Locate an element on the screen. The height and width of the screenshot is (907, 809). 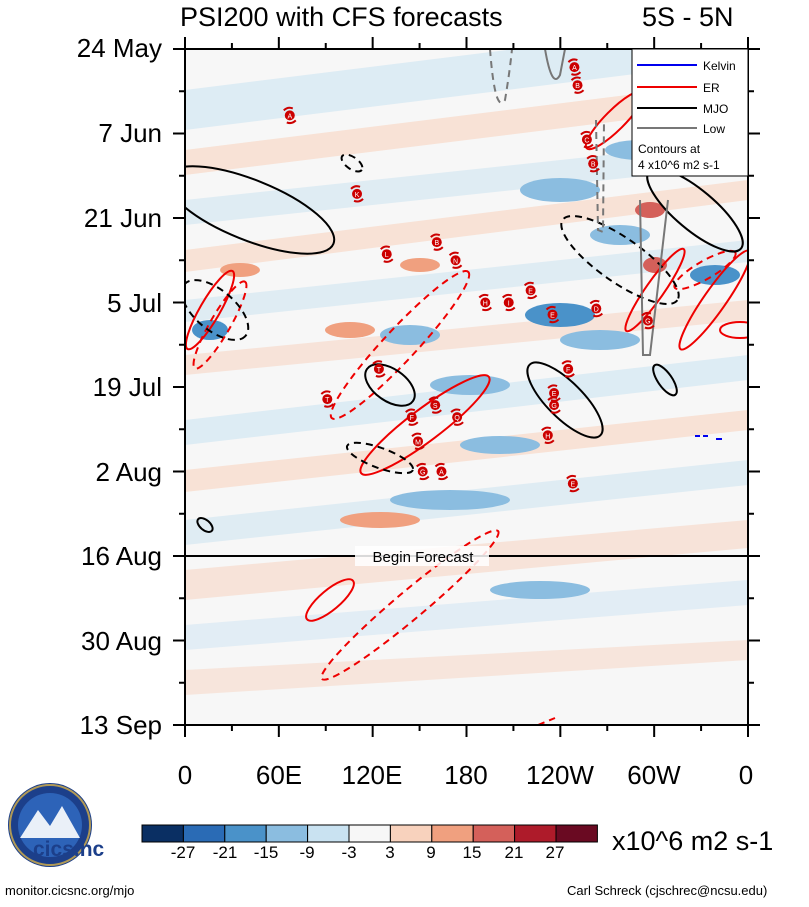
storm-label: M is located at coordinates (418, 442).